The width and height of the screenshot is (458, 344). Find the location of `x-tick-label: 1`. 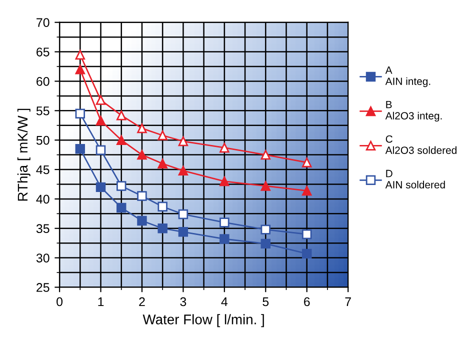

x-tick-label: 1 is located at coordinates (101, 301).